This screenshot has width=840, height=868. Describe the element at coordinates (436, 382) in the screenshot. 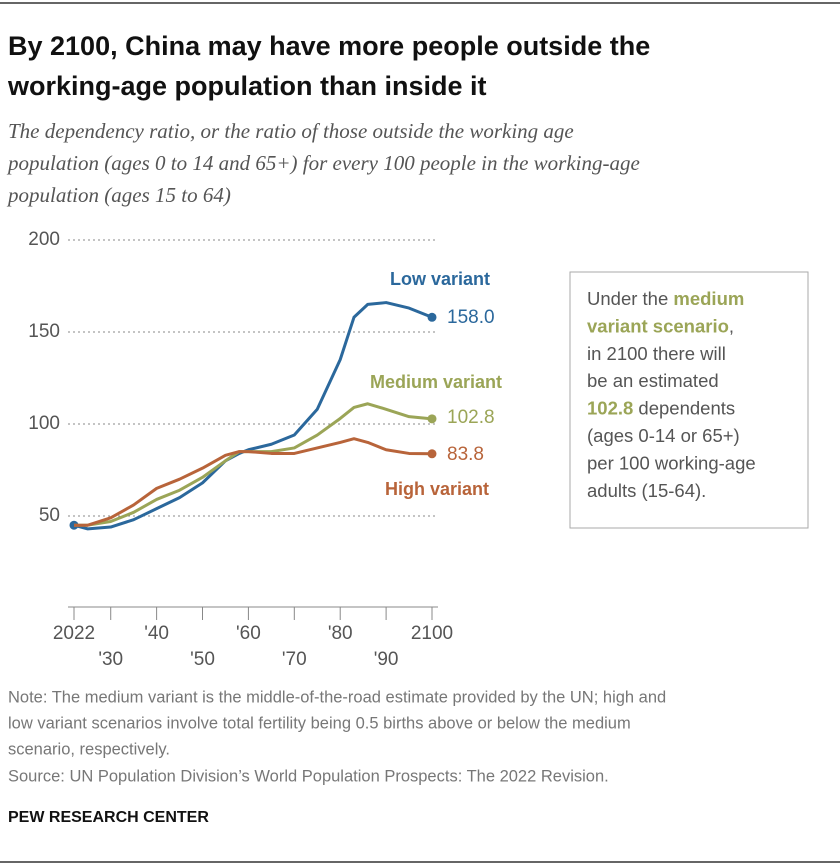

I see `series-label: Medium variant` at that location.